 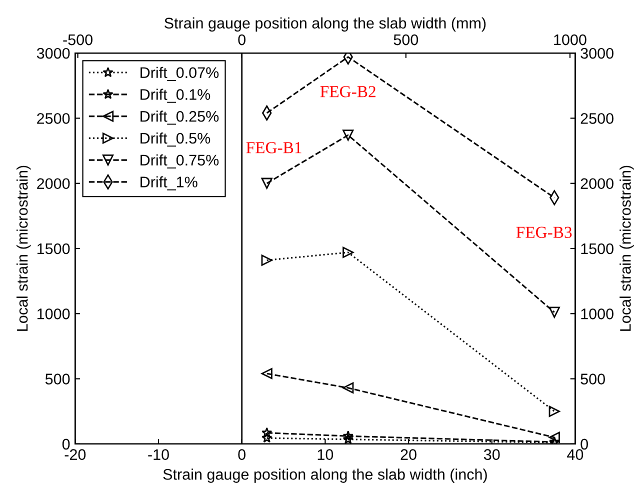 What do you see at coordinates (570, 40) in the screenshot?
I see `x2-tick-label: 1000` at bounding box center [570, 40].